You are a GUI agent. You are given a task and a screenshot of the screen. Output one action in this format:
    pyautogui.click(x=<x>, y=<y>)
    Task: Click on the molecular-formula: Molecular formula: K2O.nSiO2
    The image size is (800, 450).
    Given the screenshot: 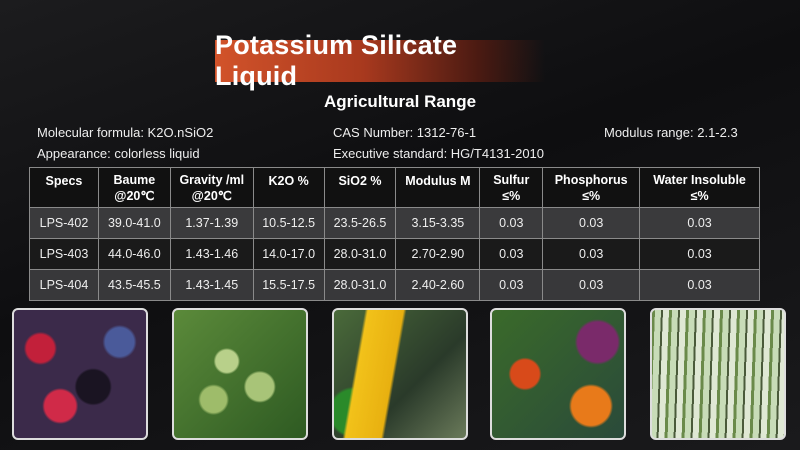 What is the action you would take?
    pyautogui.click(x=125, y=132)
    